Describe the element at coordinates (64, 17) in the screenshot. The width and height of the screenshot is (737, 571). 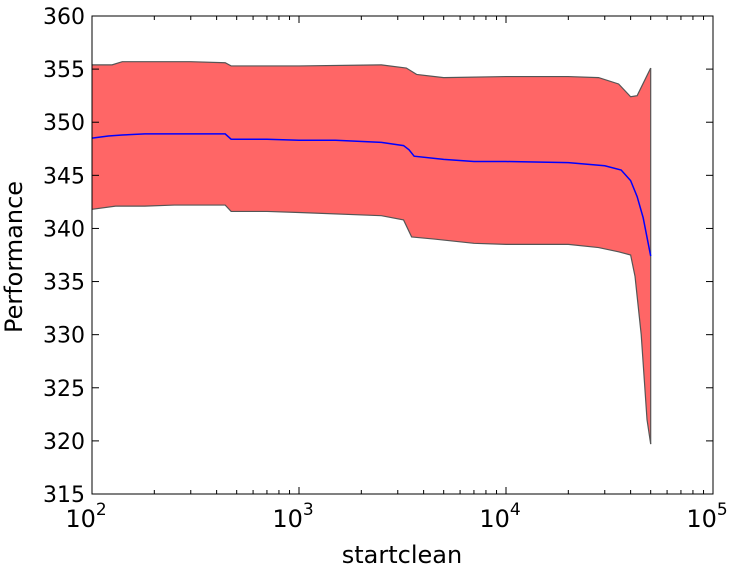
I see `y-tick-label: 360` at that location.